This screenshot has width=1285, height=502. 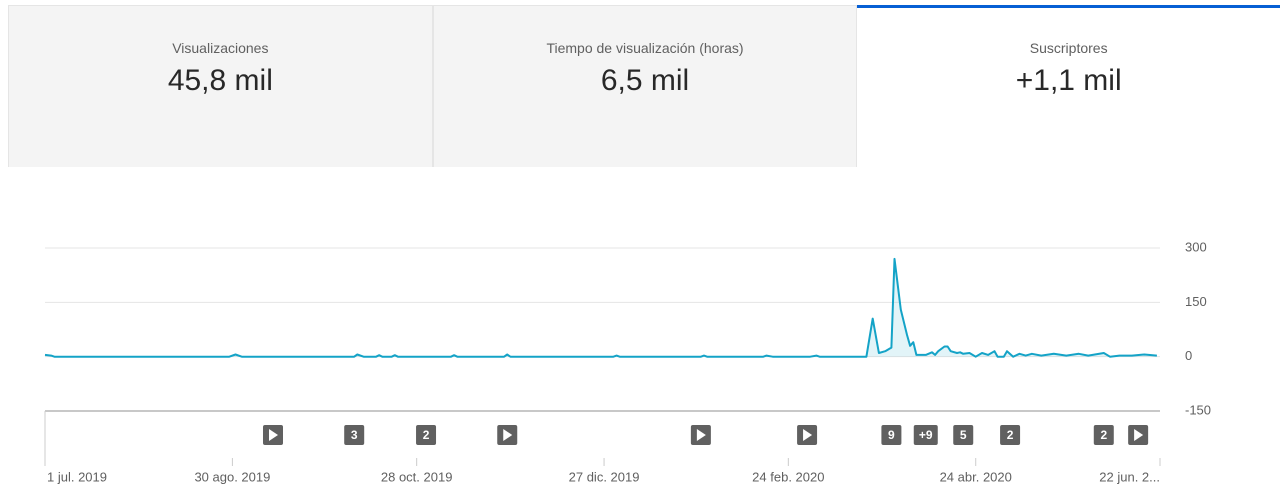 I want to click on metric-value: +1,1 mil, so click(x=1068, y=80).